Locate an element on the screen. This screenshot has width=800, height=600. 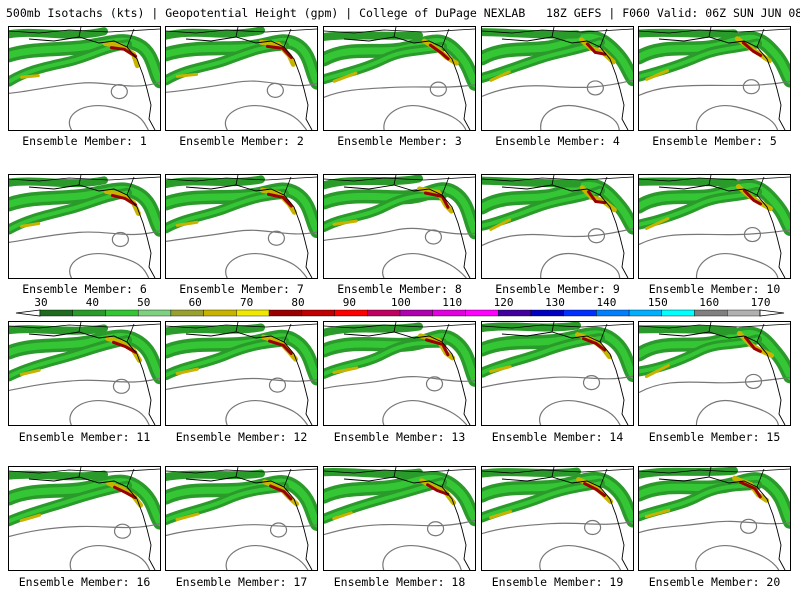
isotach-colorbar is located at coordinates (400, 308).